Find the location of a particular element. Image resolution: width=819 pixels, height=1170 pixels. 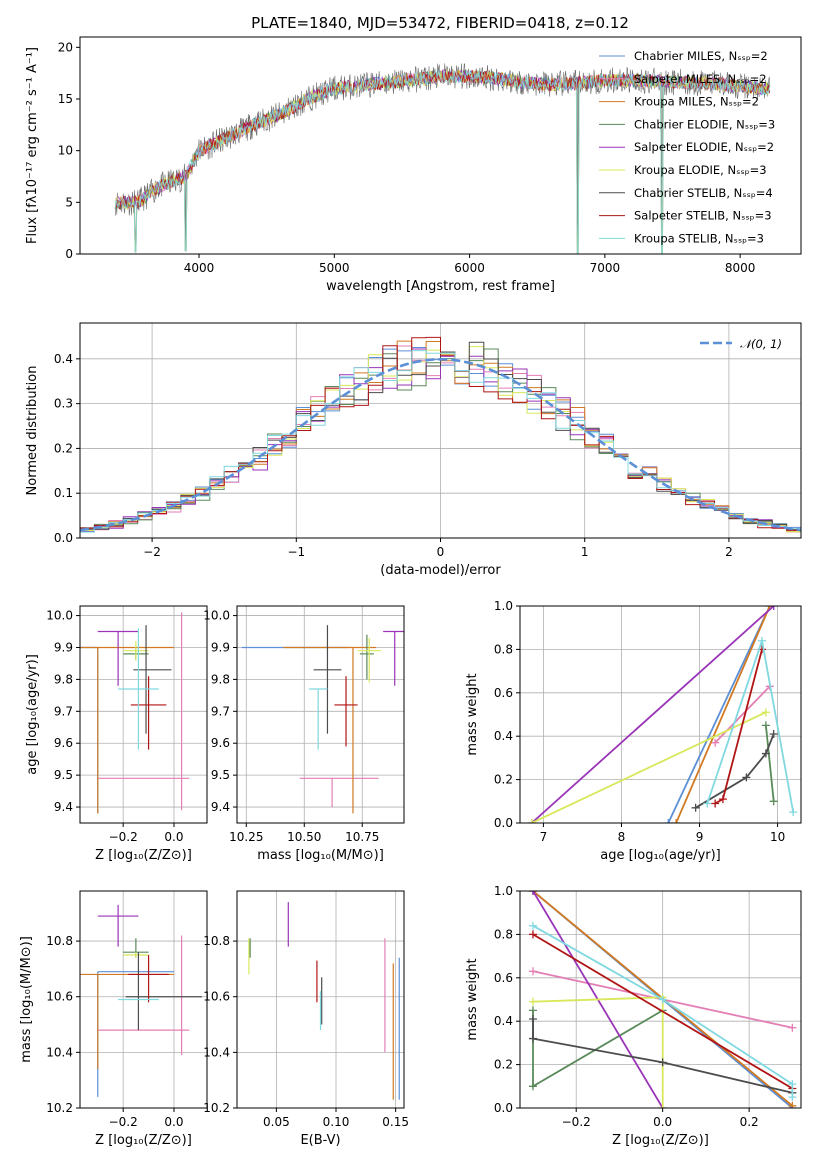

x-tick-label: 10.75 is located at coordinates (362, 837).